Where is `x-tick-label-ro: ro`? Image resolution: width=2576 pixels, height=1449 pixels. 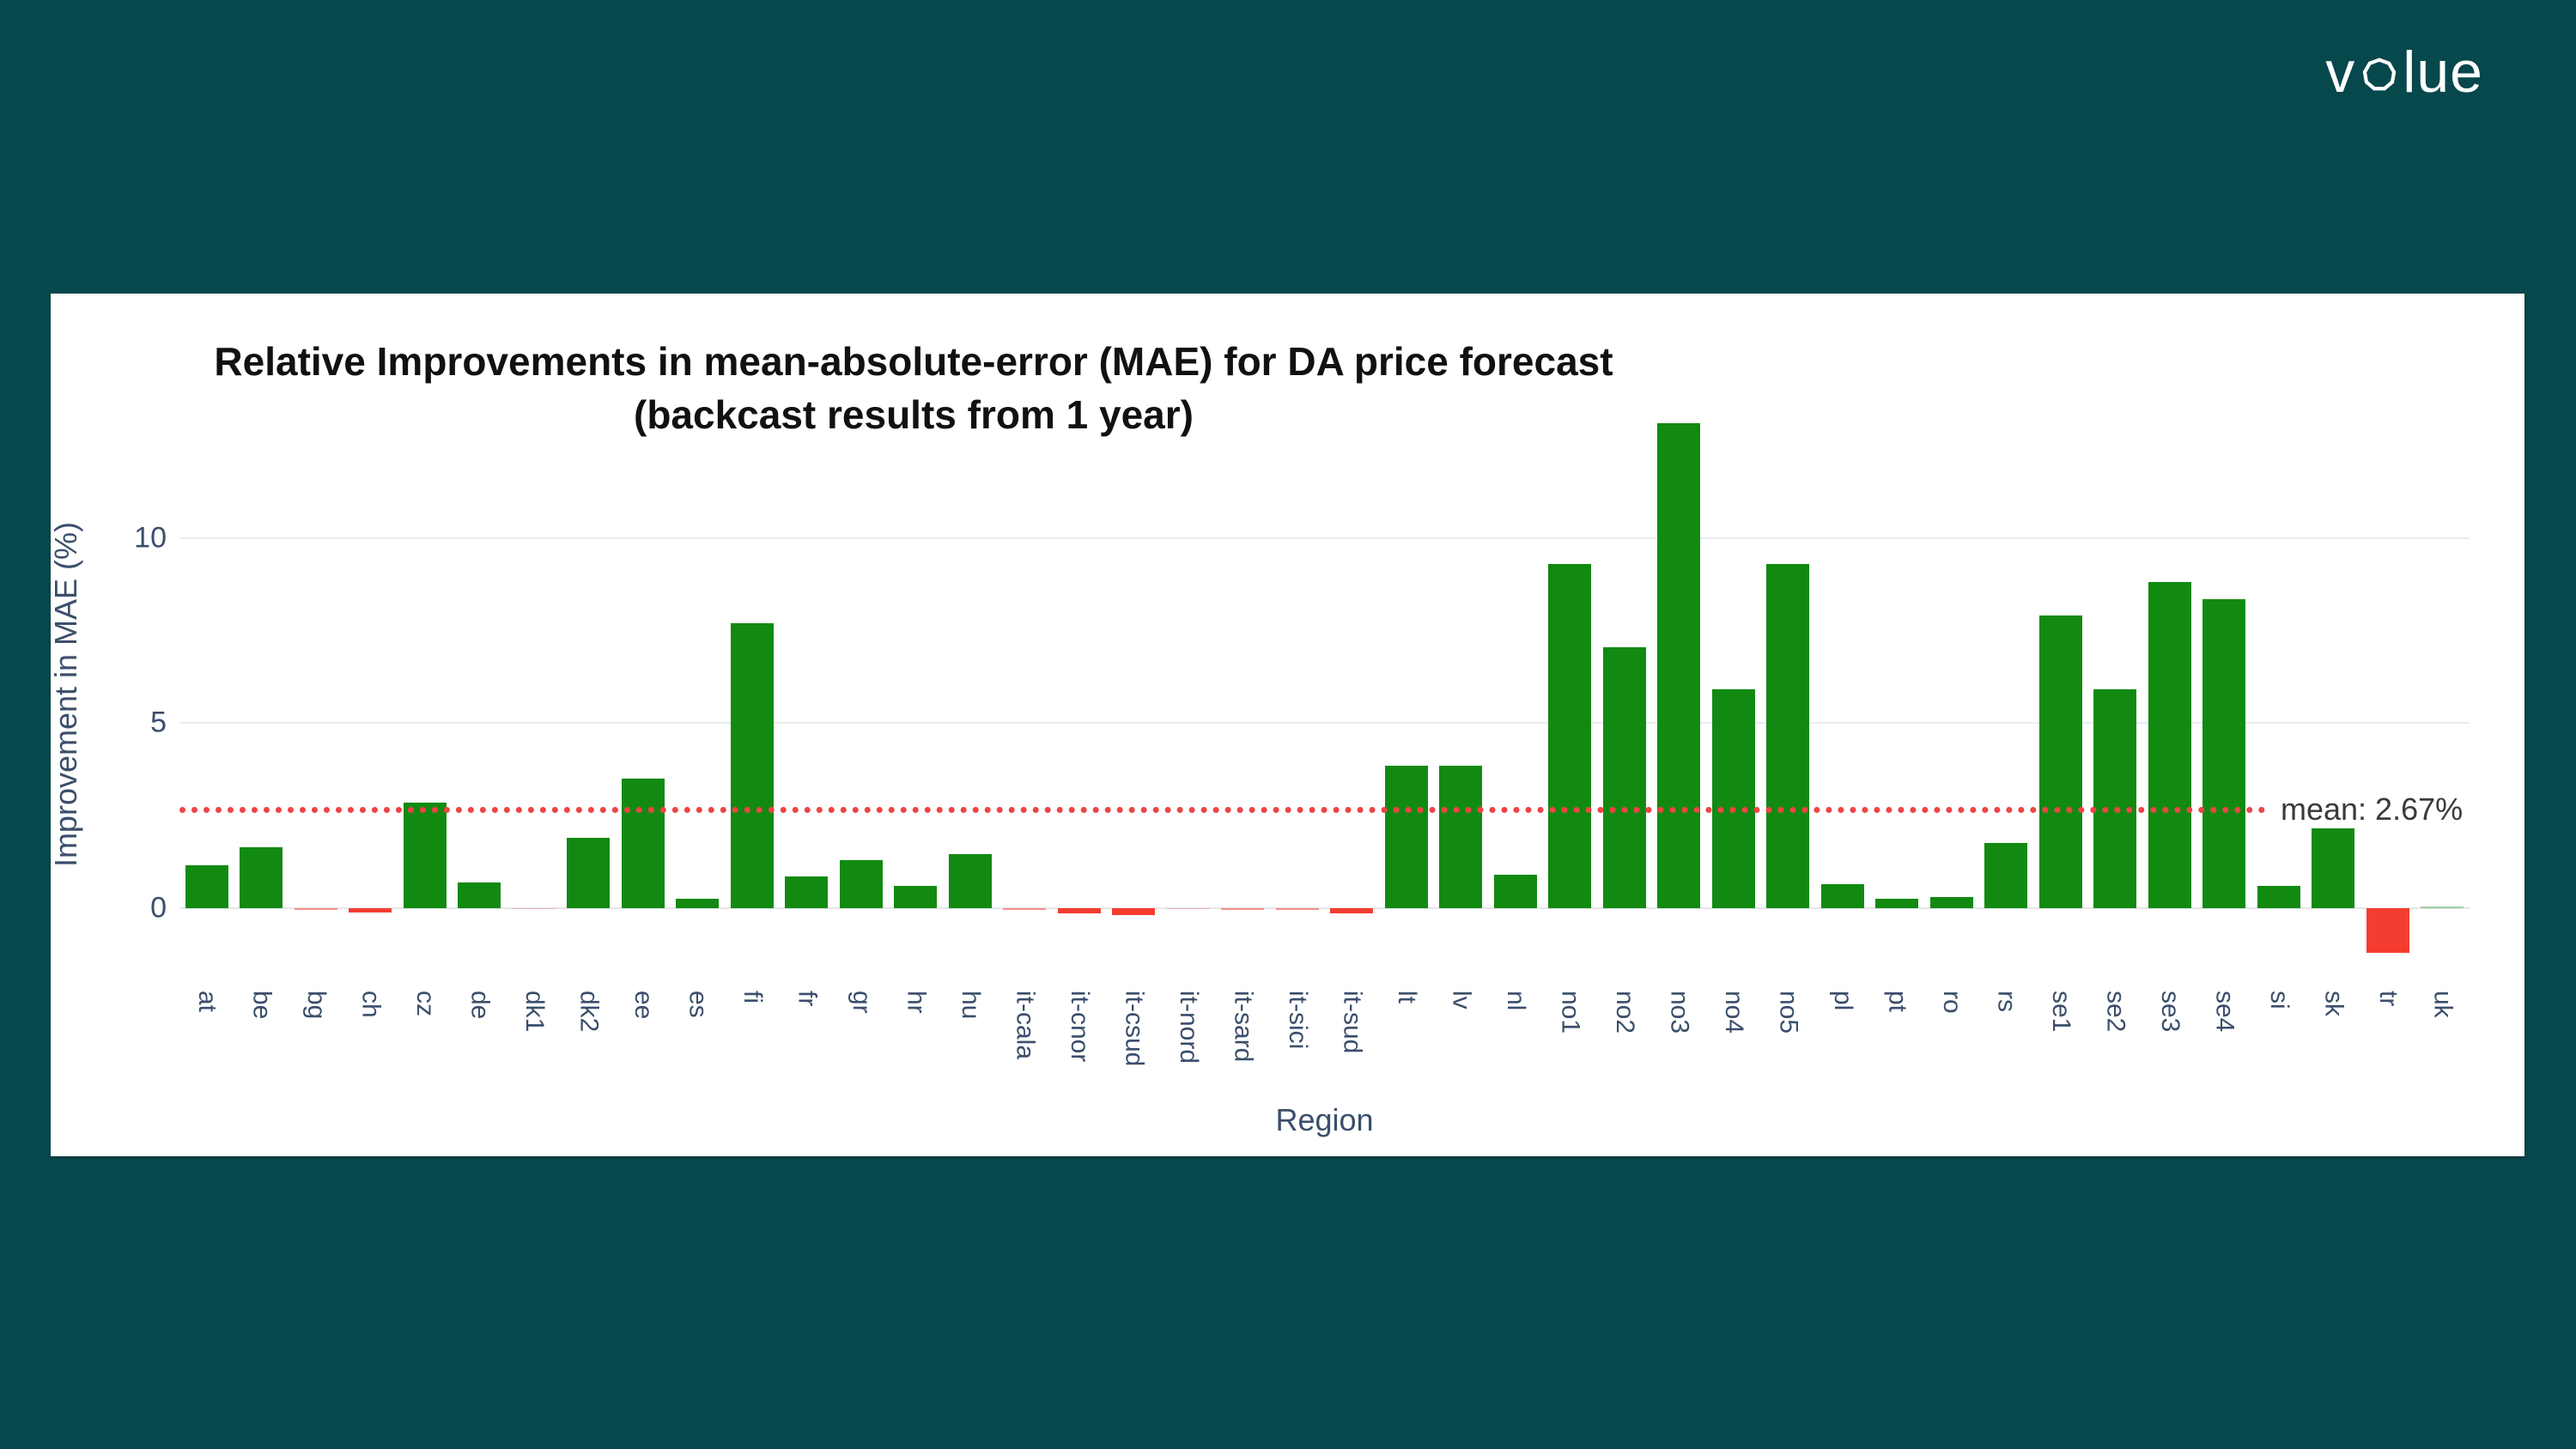
x-tick-label-ro: ro is located at coordinates (1952, 1002).